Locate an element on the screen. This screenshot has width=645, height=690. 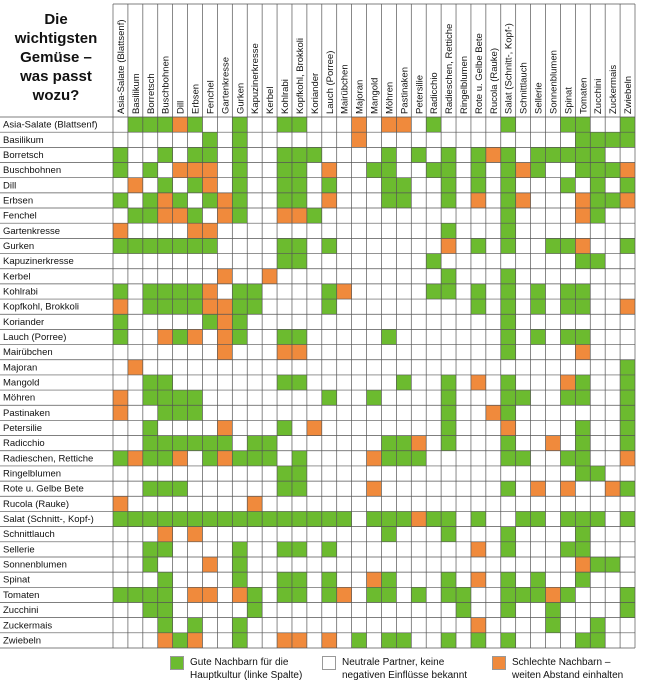
column-label: Kopfkohl, Brokkoli is located at coordinates (300, 76).